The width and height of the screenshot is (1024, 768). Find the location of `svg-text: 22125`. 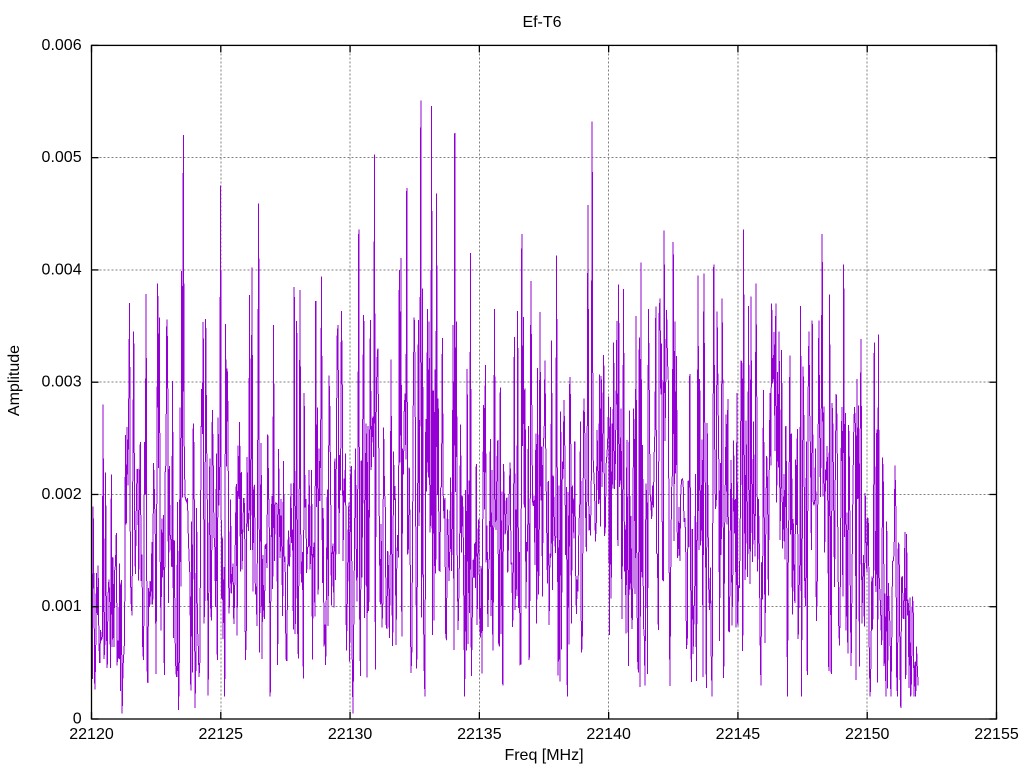

svg-text: 22125 is located at coordinates (221, 734).